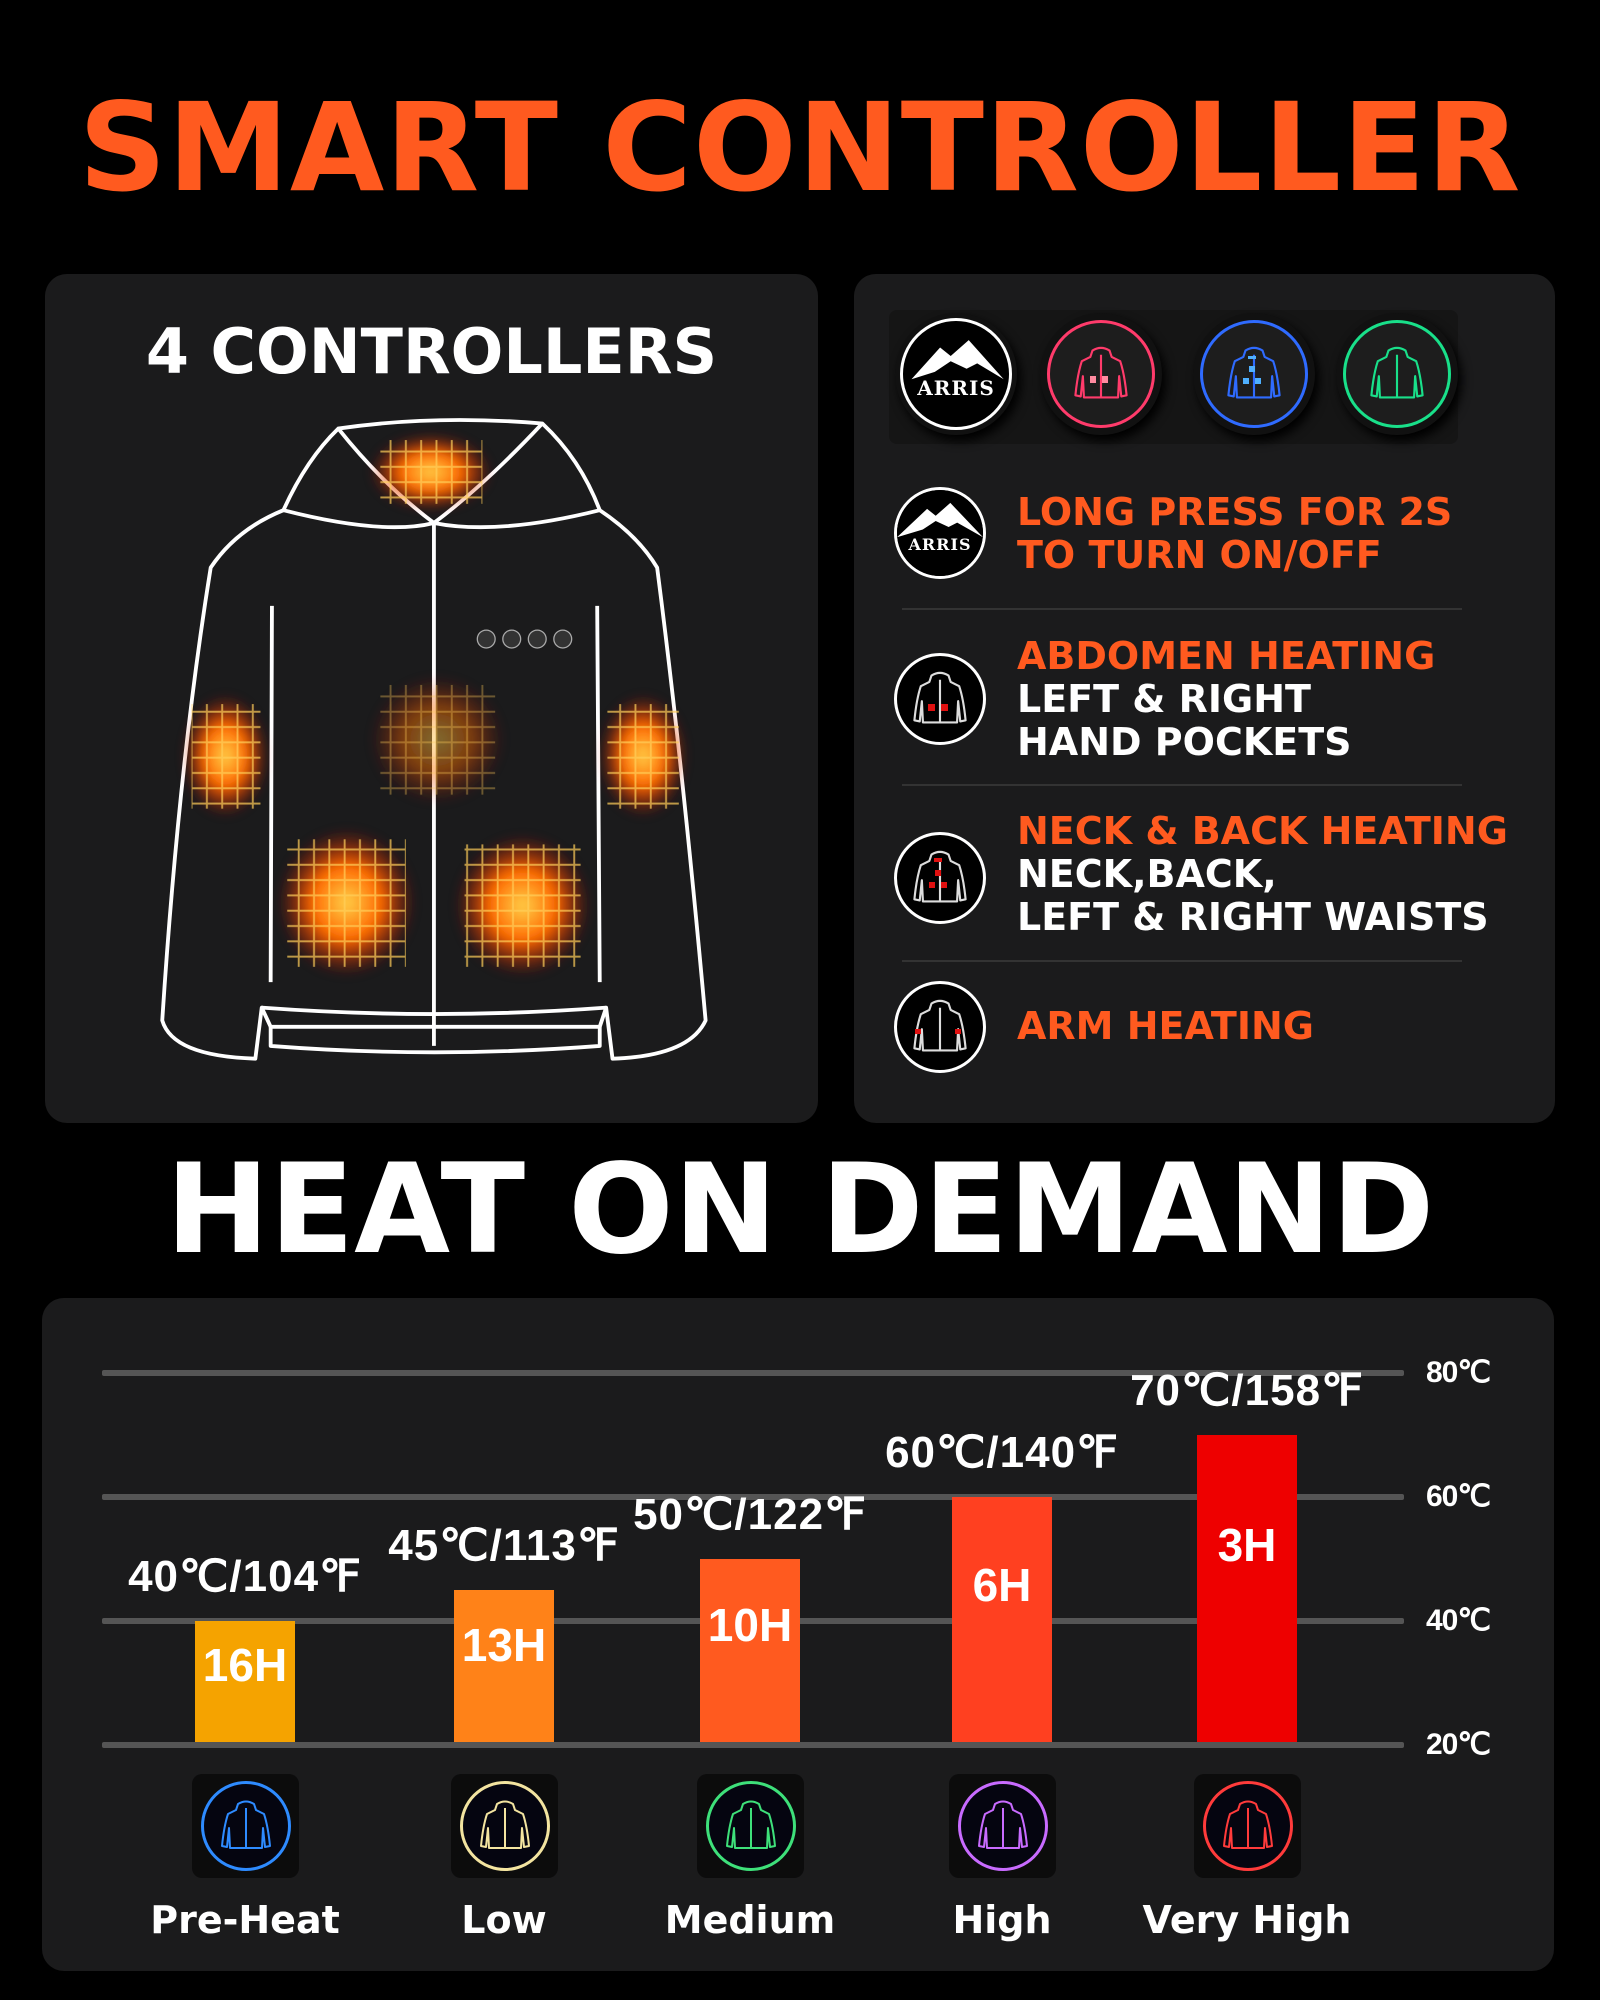 This screenshot has width=1600, height=2000. What do you see at coordinates (1235, 533) in the screenshot?
I see `function-text-power: LONG PRESS FOR 2S TO TURN ON/OFF` at bounding box center [1235, 533].